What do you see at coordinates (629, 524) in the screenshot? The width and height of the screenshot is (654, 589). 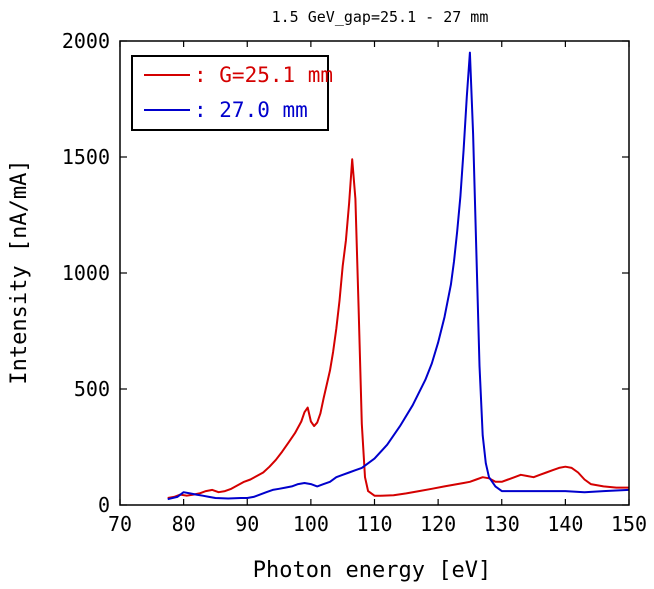 I see `x-tick-label: 150` at bounding box center [629, 524].